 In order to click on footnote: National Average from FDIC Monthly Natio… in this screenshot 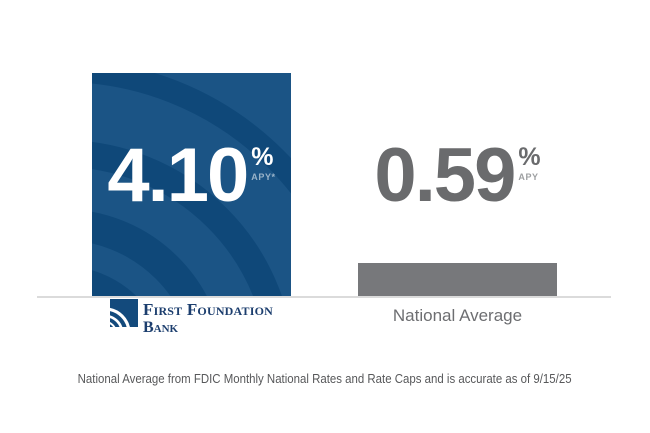, I will do `click(325, 378)`.